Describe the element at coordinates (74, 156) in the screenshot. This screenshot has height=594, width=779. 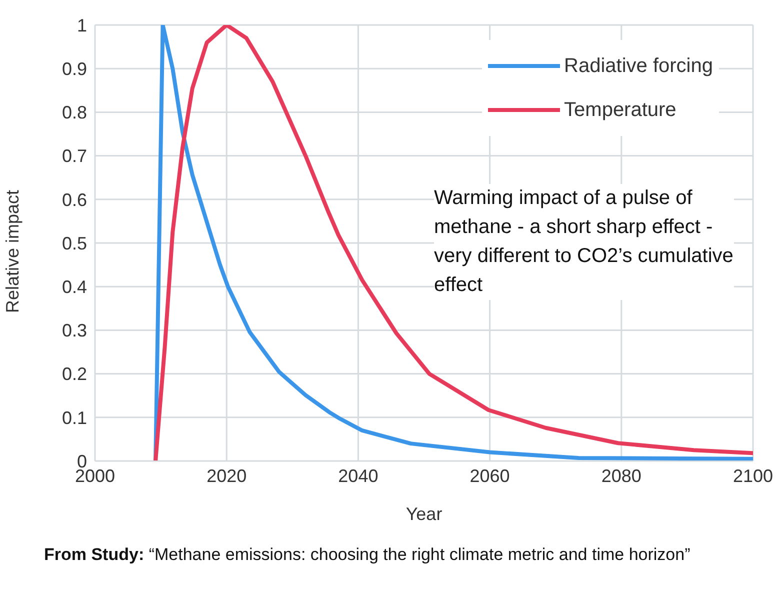
I see `y-tick-label: 0.7` at that location.